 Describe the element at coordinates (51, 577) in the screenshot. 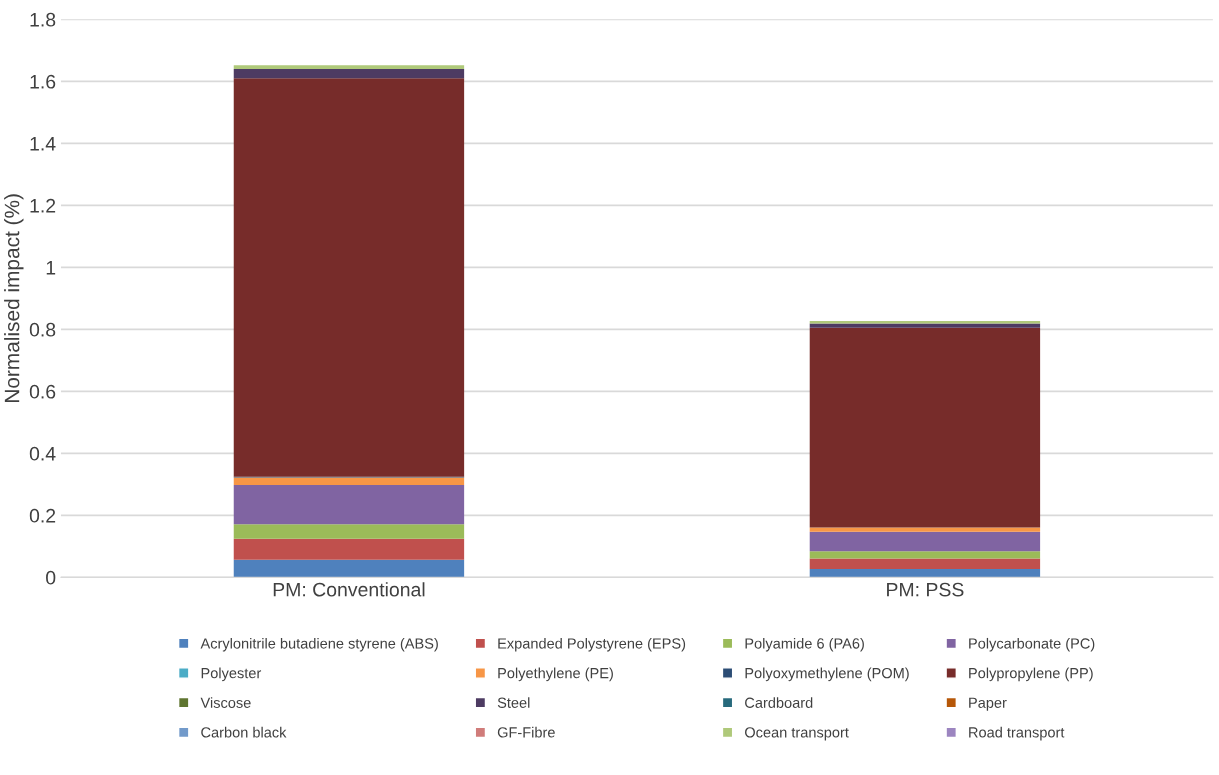

I see `y-tick-label: 0` at that location.